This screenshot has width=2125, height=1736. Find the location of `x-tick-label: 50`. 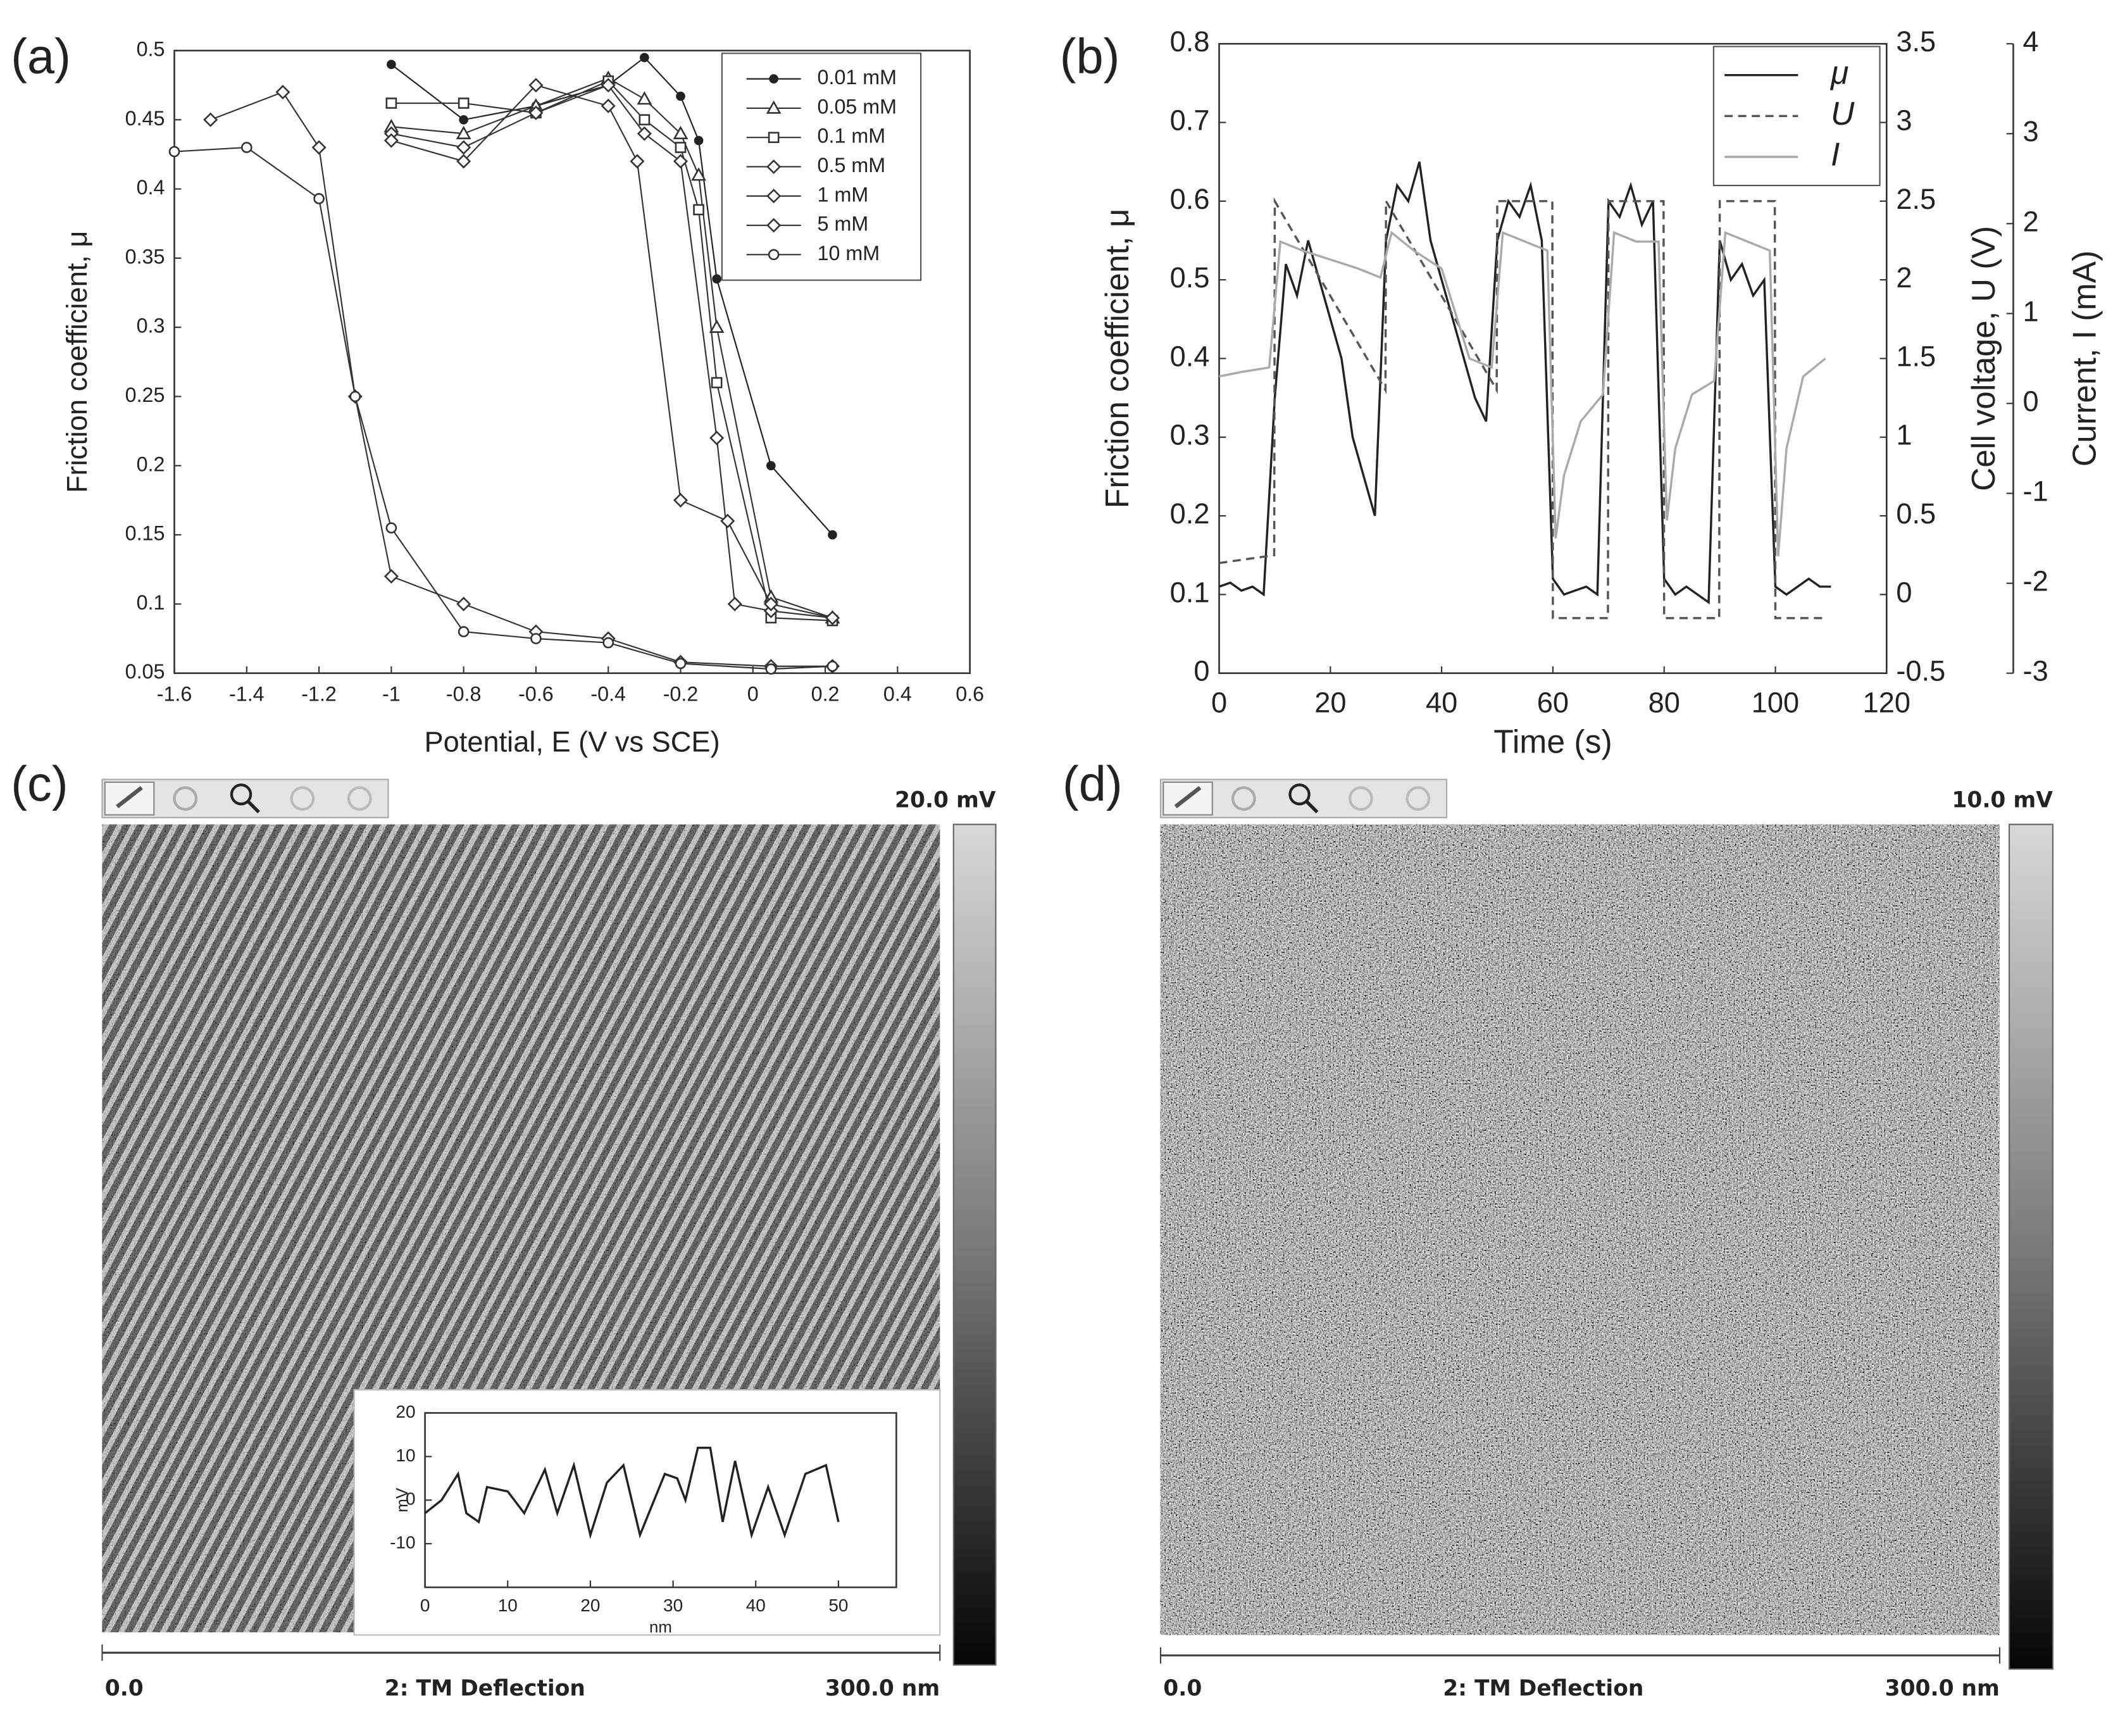

x-tick-label: 50 is located at coordinates (838, 1605).